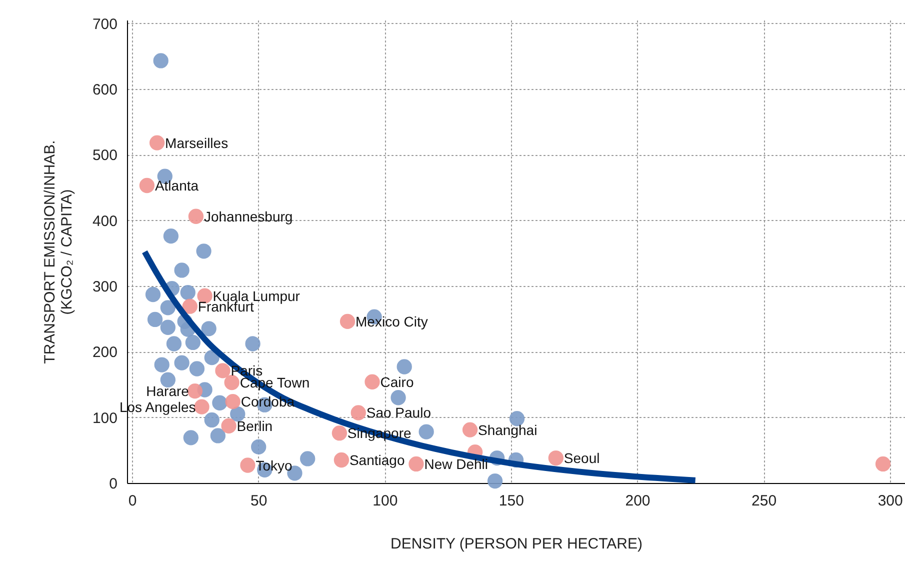 The image size is (905, 565). Describe the element at coordinates (58, 252) in the screenshot. I see `y-axis-title: TRANSPORT EMISSION/INHAB. (KGCO₂ / CAPITA)` at that location.